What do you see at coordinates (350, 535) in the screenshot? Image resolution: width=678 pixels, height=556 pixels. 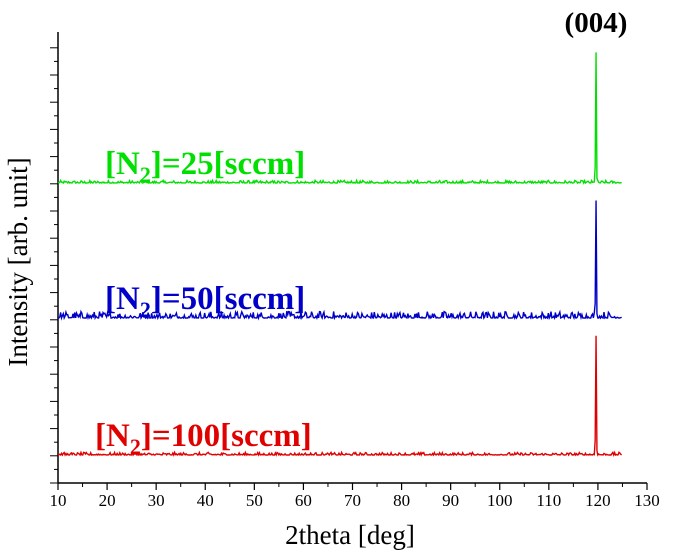 I see `x-axis-title: 2theta [deg]` at bounding box center [350, 535].